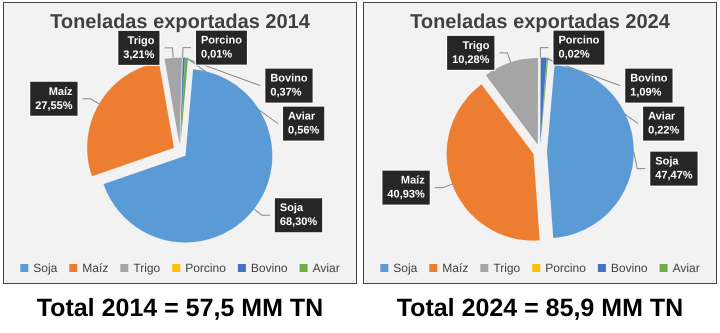 This screenshot has width=720, height=333. I want to click on data-label: 0,01%, so click(216, 54).